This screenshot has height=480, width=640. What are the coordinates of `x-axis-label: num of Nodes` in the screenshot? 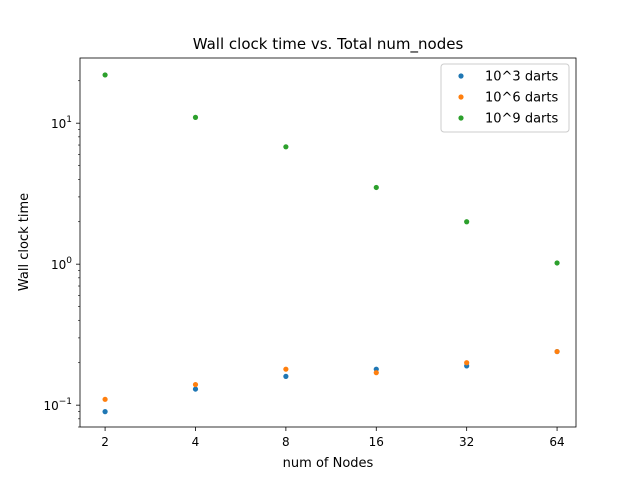 It's located at (328, 463).